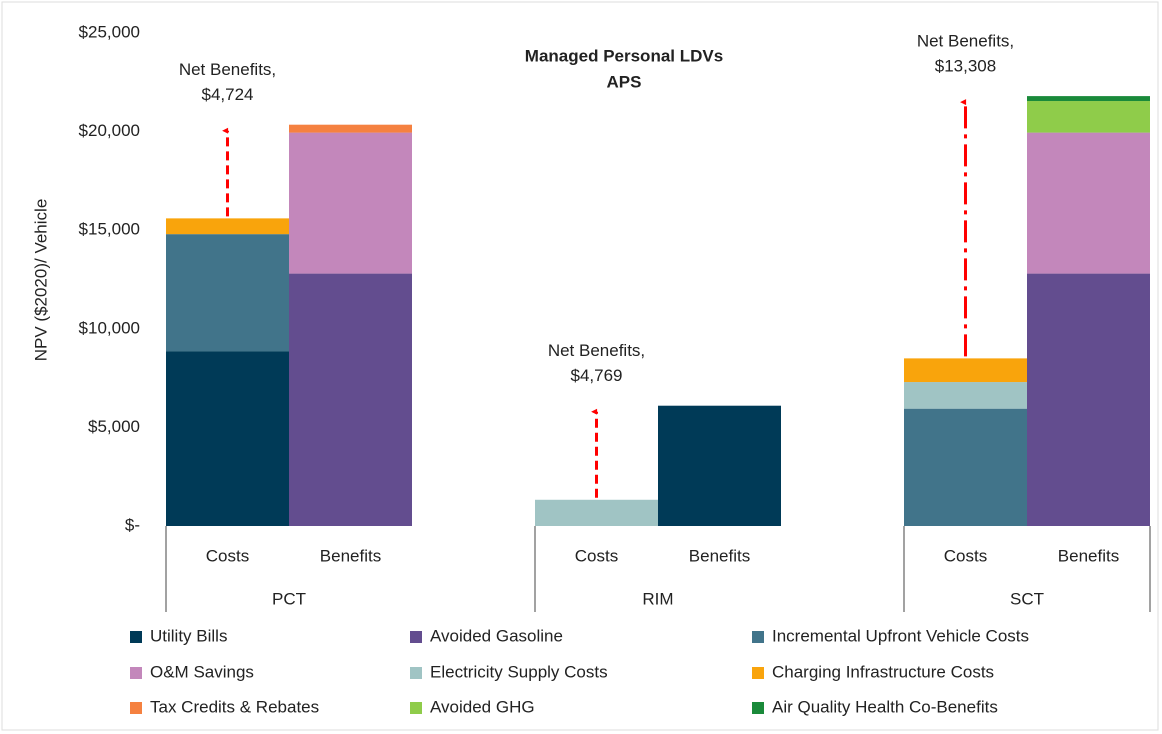 The width and height of the screenshot is (1162, 734). What do you see at coordinates (109, 327) in the screenshot?
I see `y-tick-label: $10,000` at bounding box center [109, 327].